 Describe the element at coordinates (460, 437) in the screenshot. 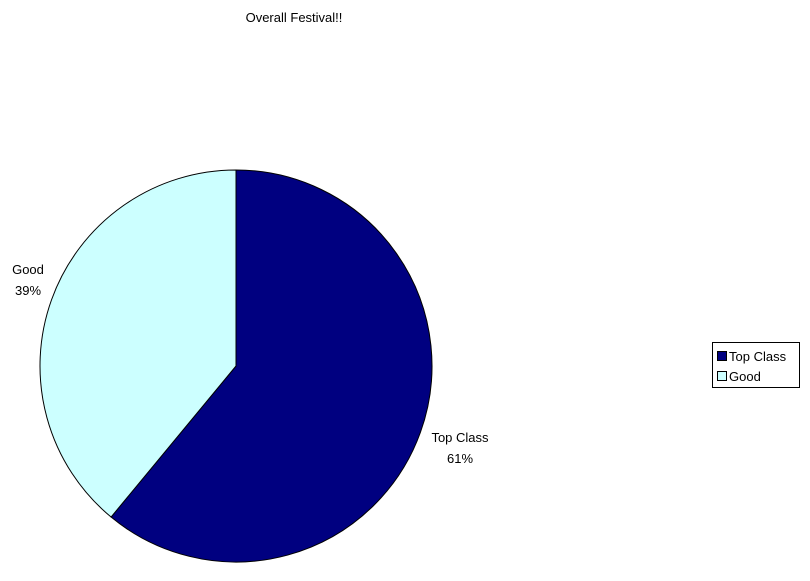

I see `slice-label-top-class-name: Top Class` at that location.